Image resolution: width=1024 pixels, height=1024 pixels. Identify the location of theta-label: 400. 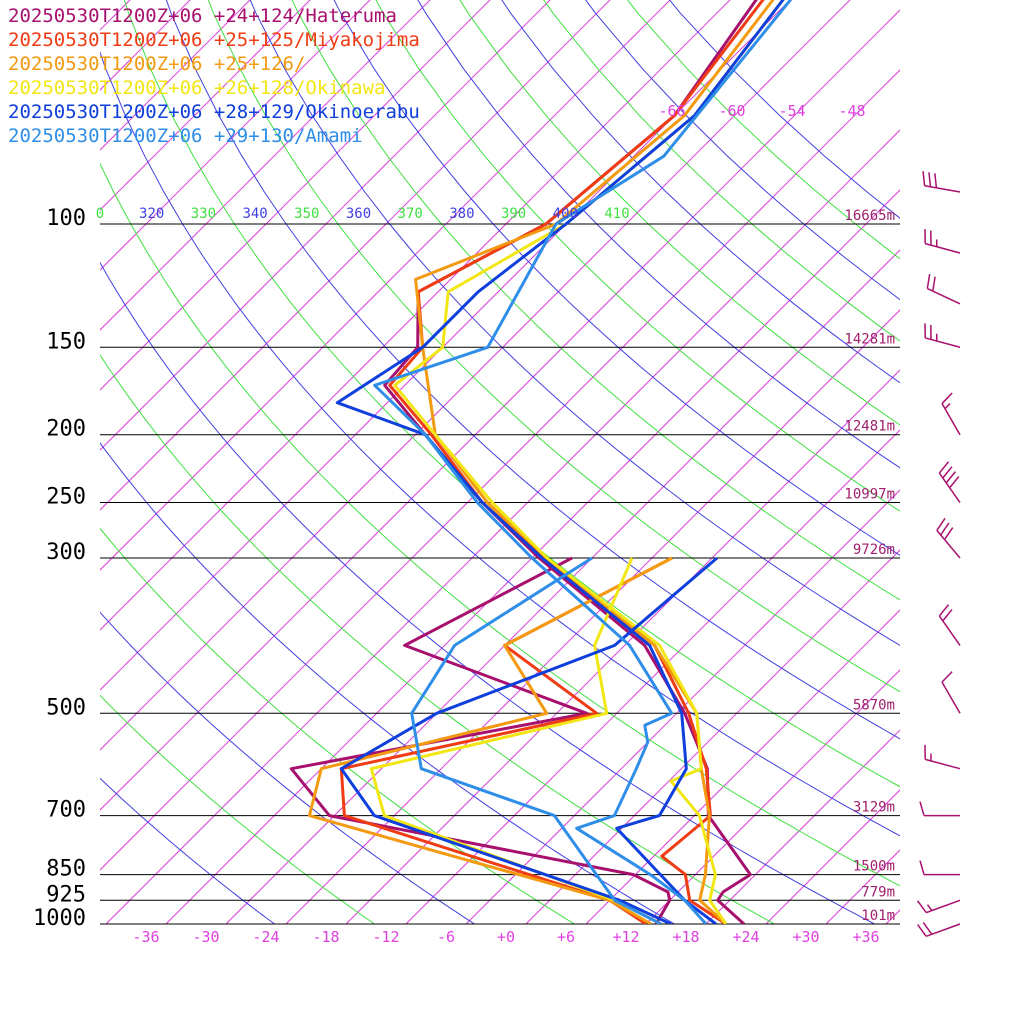
(565, 214).